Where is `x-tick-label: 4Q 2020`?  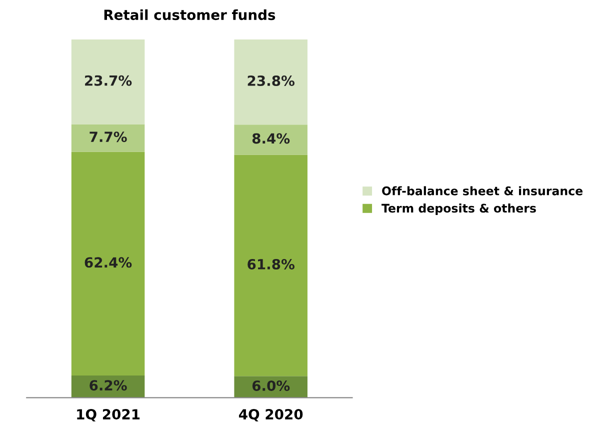
x-tick-label: 4Q 2020 is located at coordinates (270, 415).